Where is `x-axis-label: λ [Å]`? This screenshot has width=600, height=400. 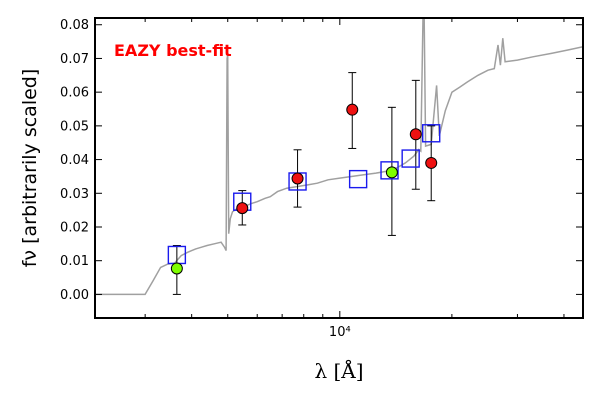
x-axis-label: λ [Å] is located at coordinates (338, 370).